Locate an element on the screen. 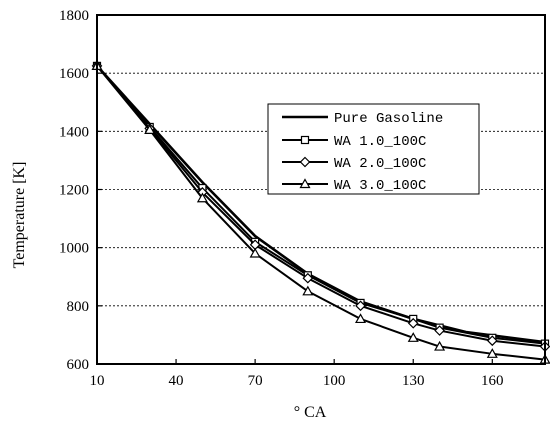 The height and width of the screenshot is (427, 550). y-tick-label: 1800 is located at coordinates (74, 16).